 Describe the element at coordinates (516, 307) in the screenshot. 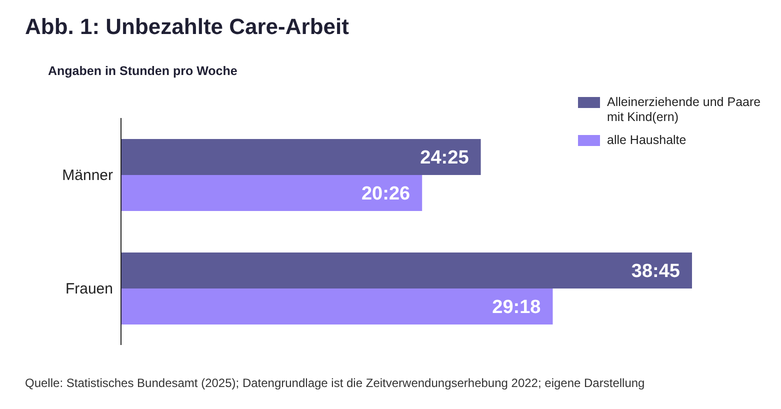

I see `data-label: 29:18` at that location.